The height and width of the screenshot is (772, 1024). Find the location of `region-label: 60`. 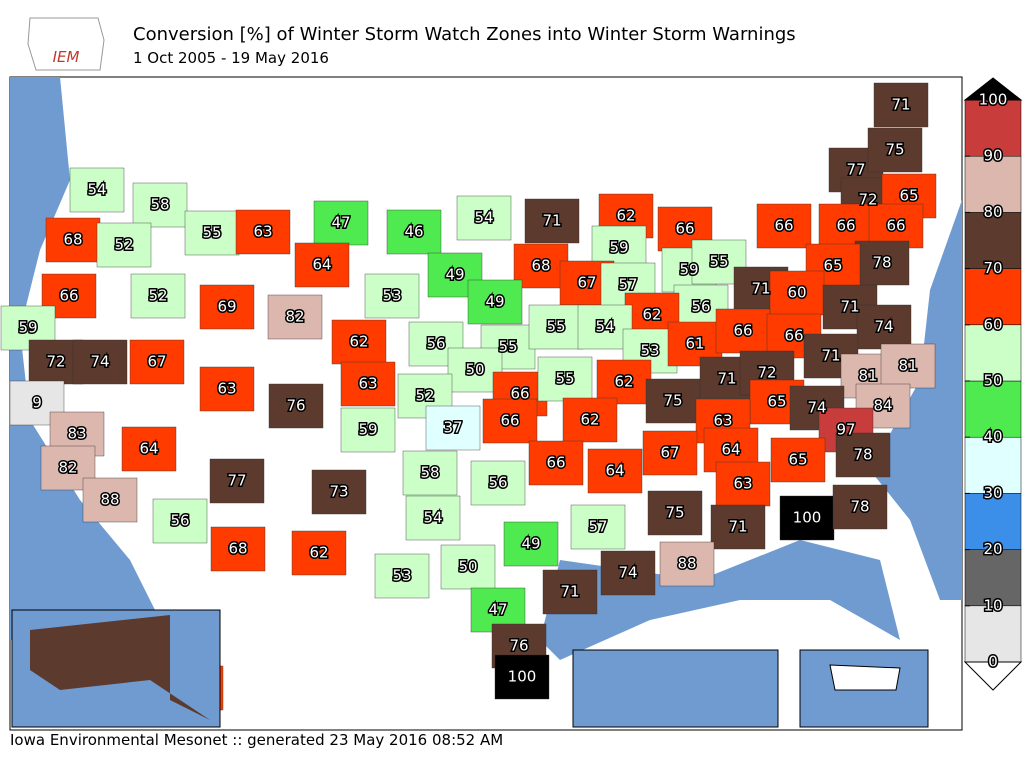

region-label: 60 is located at coordinates (796, 293).